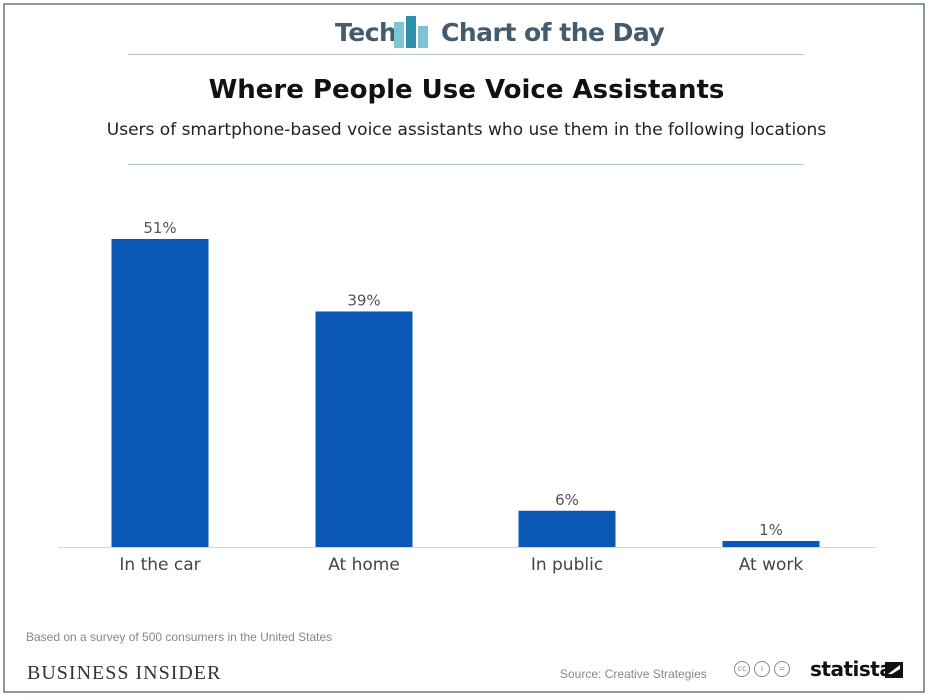 The height and width of the screenshot is (700, 933). I want to click on banner-chart-of-the-day-label: Chart of the Day, so click(553, 32).